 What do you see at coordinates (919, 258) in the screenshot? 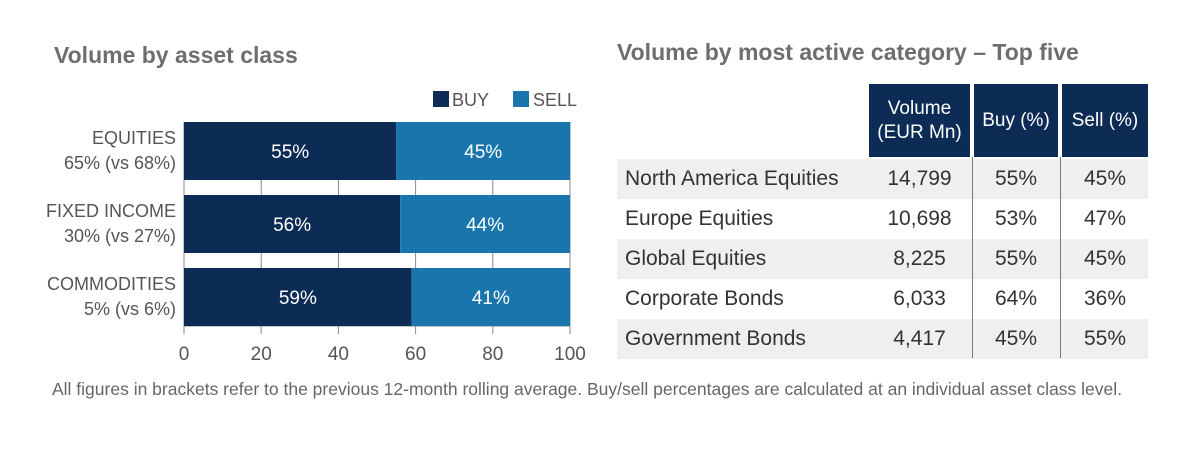
I see `row-volume: 8,225` at bounding box center [919, 258].